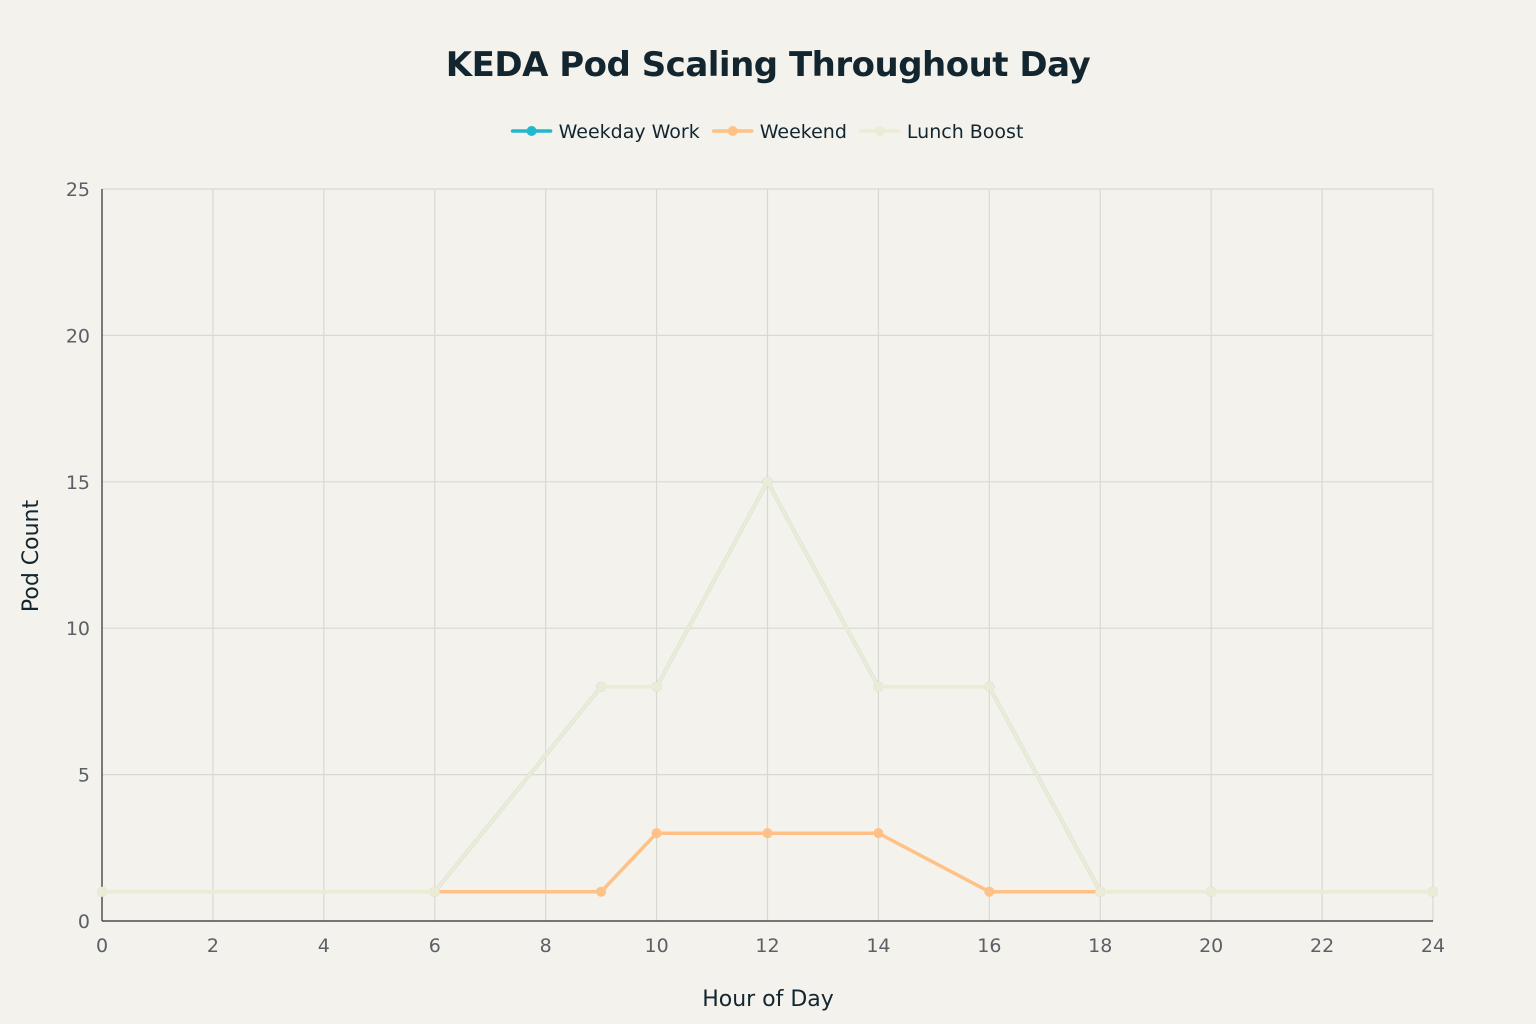 The width and height of the screenshot is (1536, 1024). What do you see at coordinates (84, 922) in the screenshot?
I see `y-tick-label: 0` at bounding box center [84, 922].